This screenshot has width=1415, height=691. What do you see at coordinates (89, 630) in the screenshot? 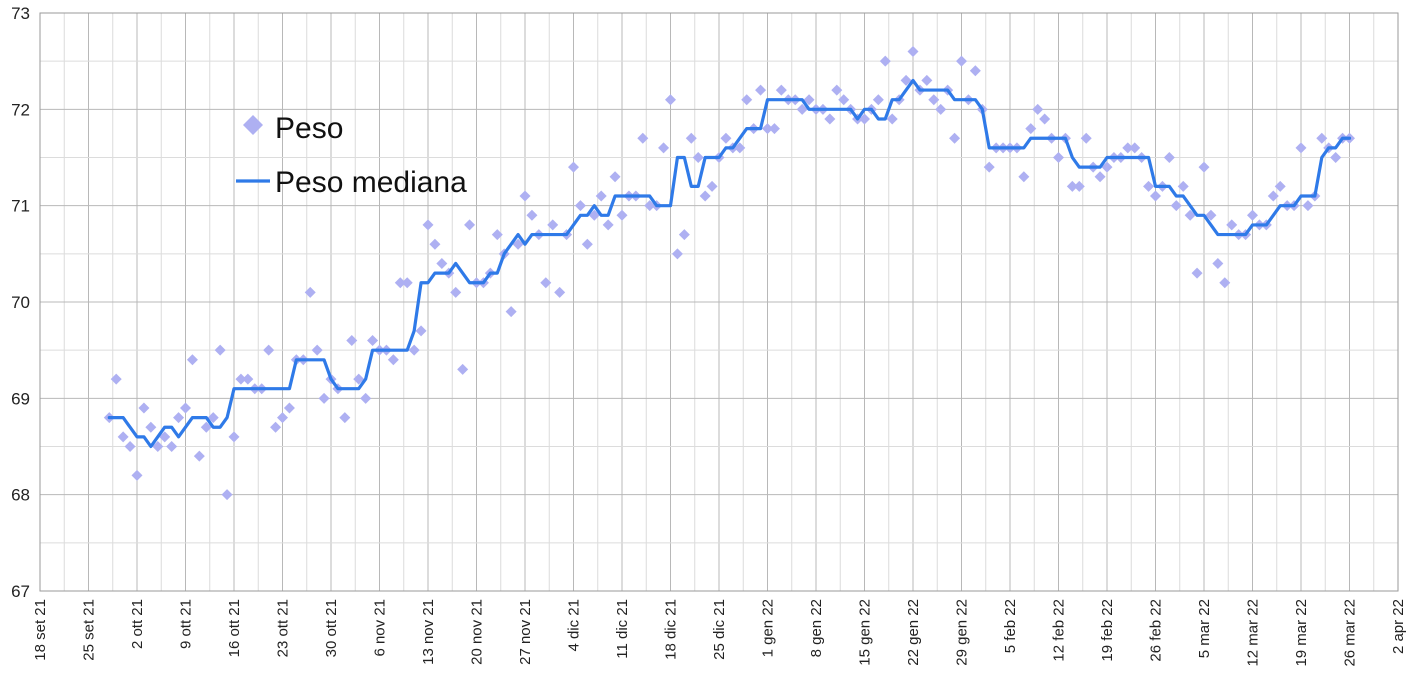
I see `x-tick-label: 25 set 21` at bounding box center [89, 630].